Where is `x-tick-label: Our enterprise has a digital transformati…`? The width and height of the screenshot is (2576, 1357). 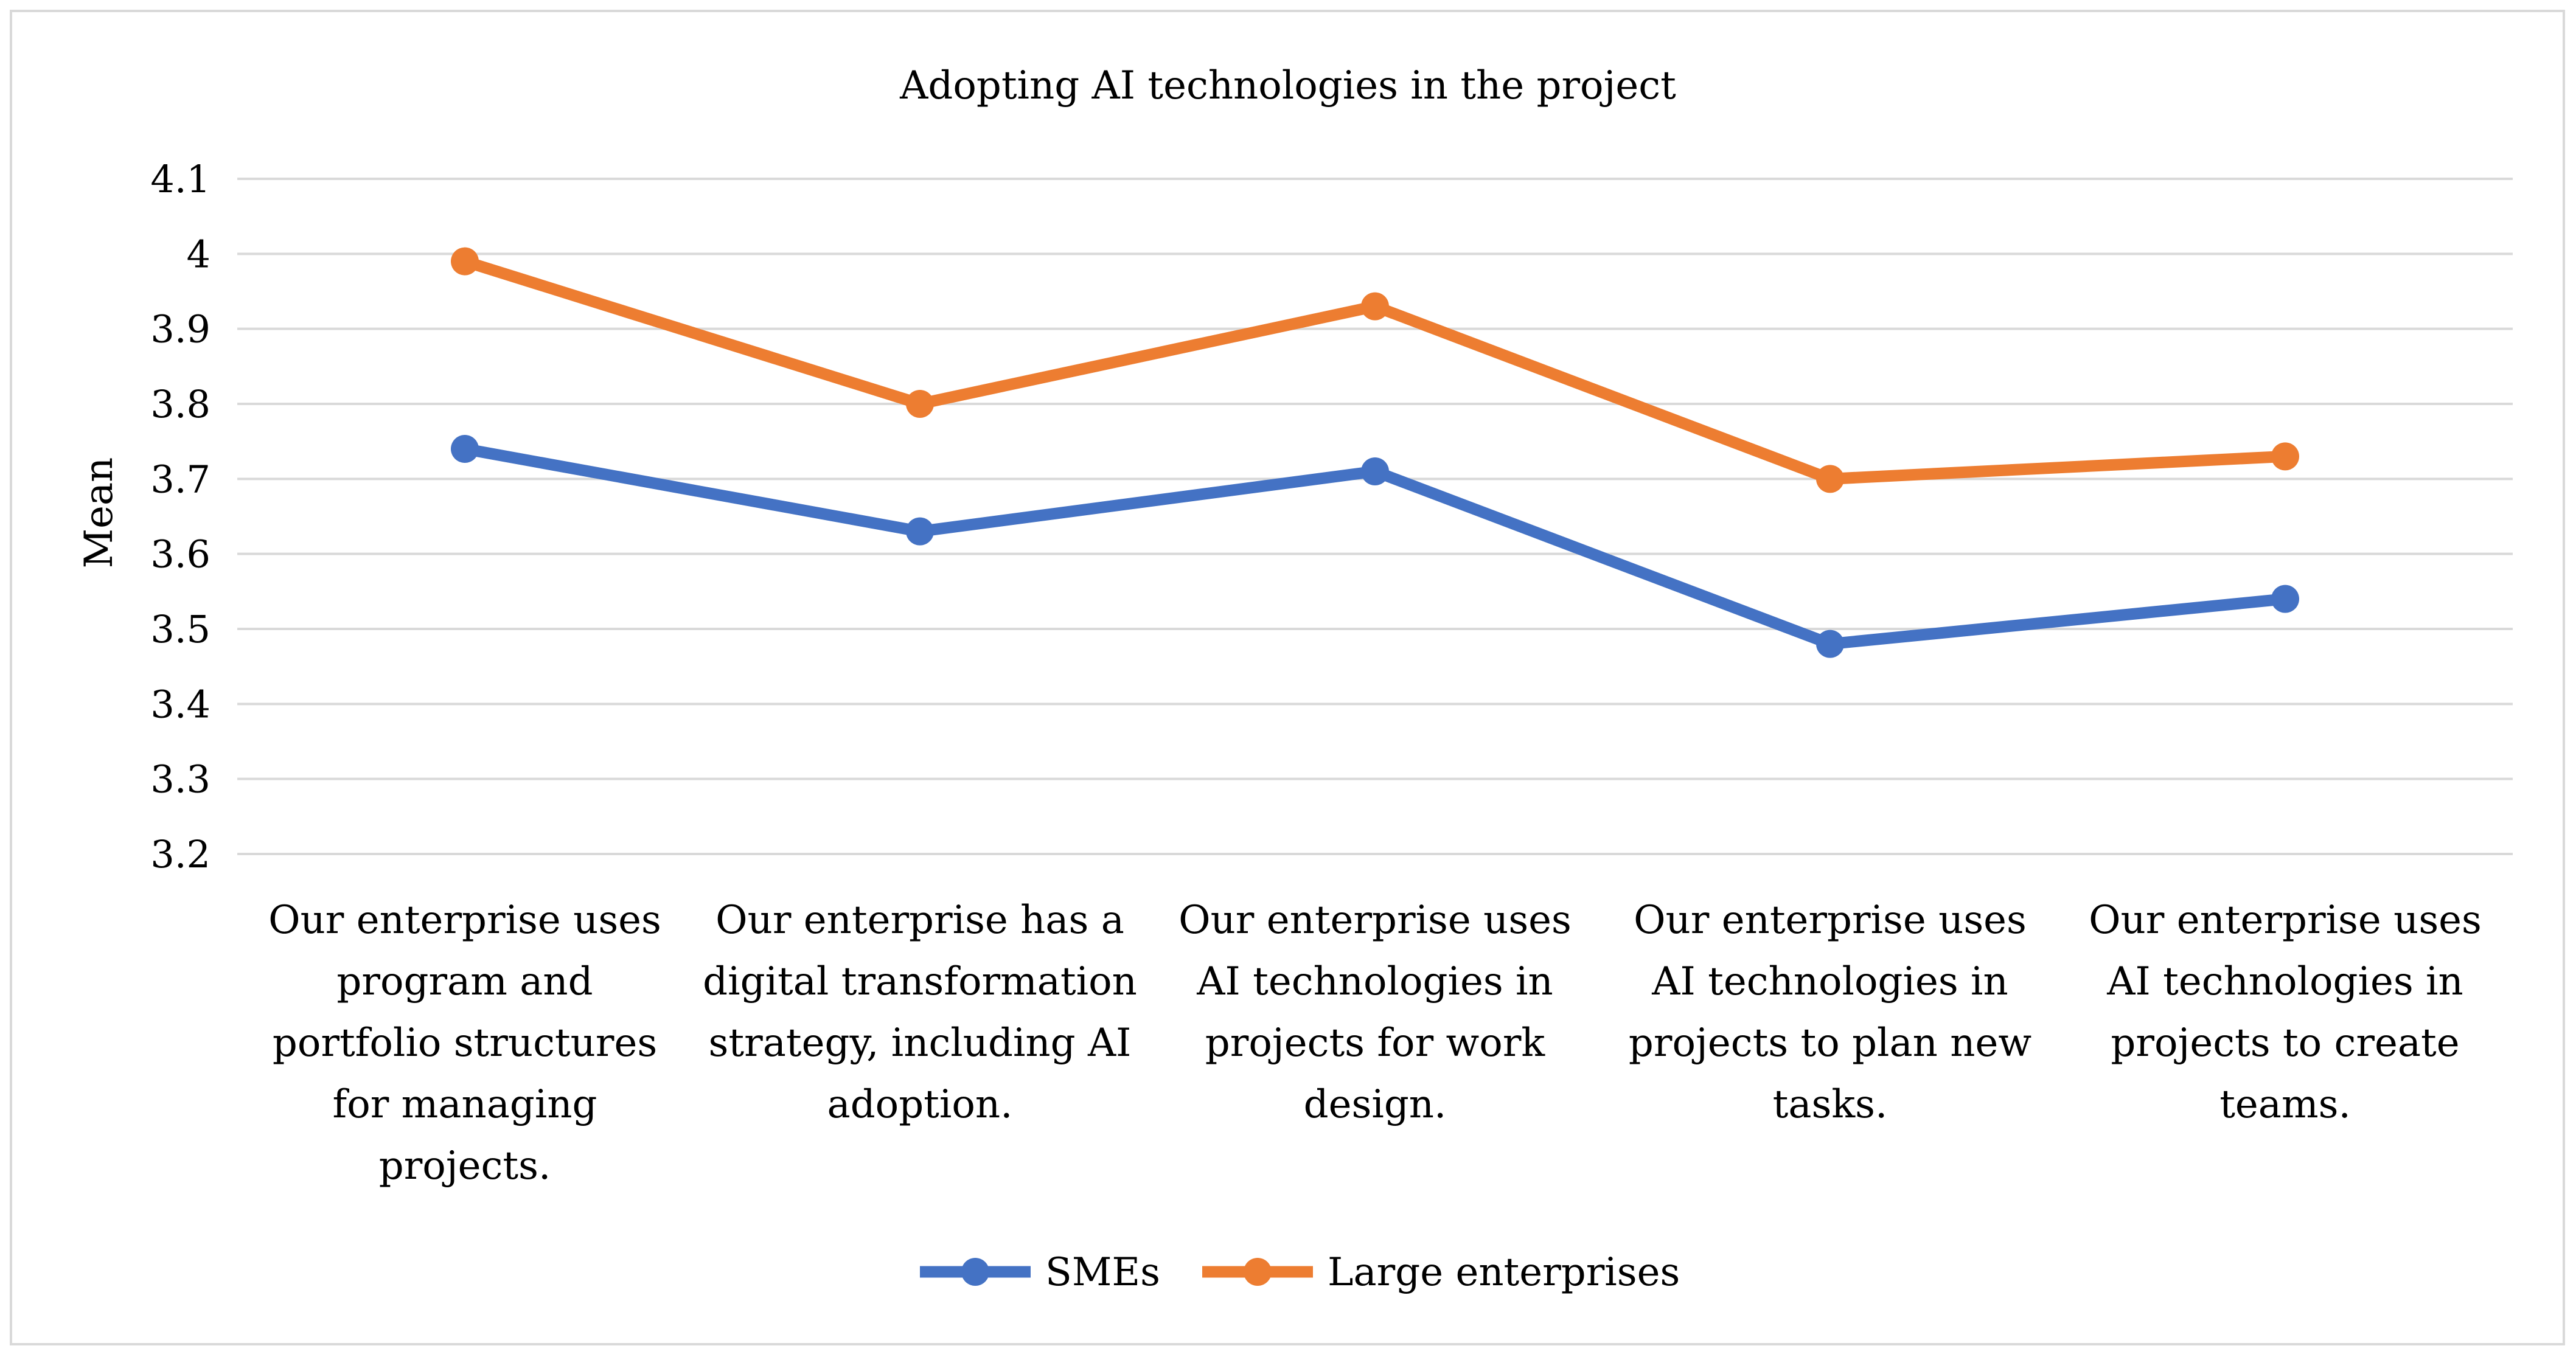 x-tick-label: Our enterprise has a digital transformati… is located at coordinates (920, 1012).